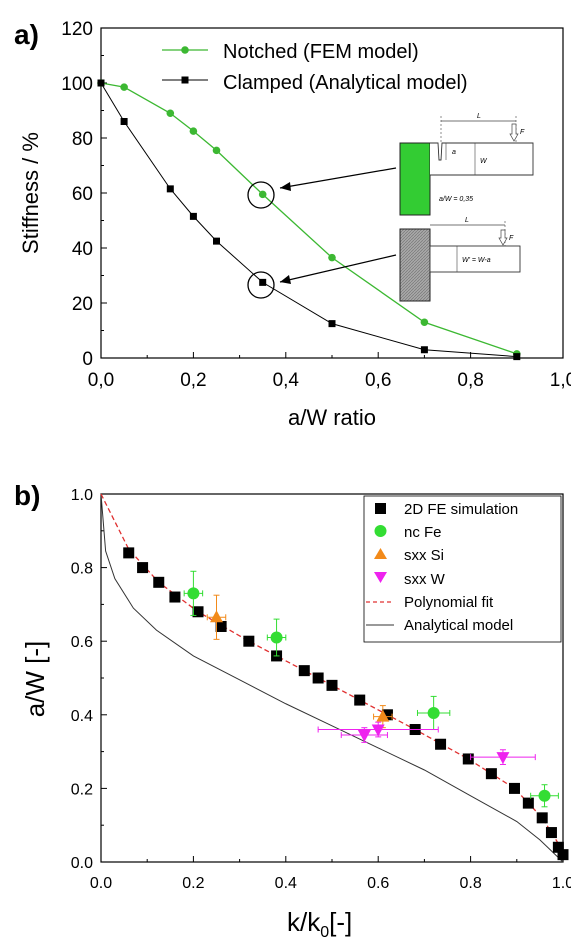 This screenshot has height=942, width=571. Describe the element at coordinates (454, 152) in the screenshot. I see `inset-notched-a: a` at that location.